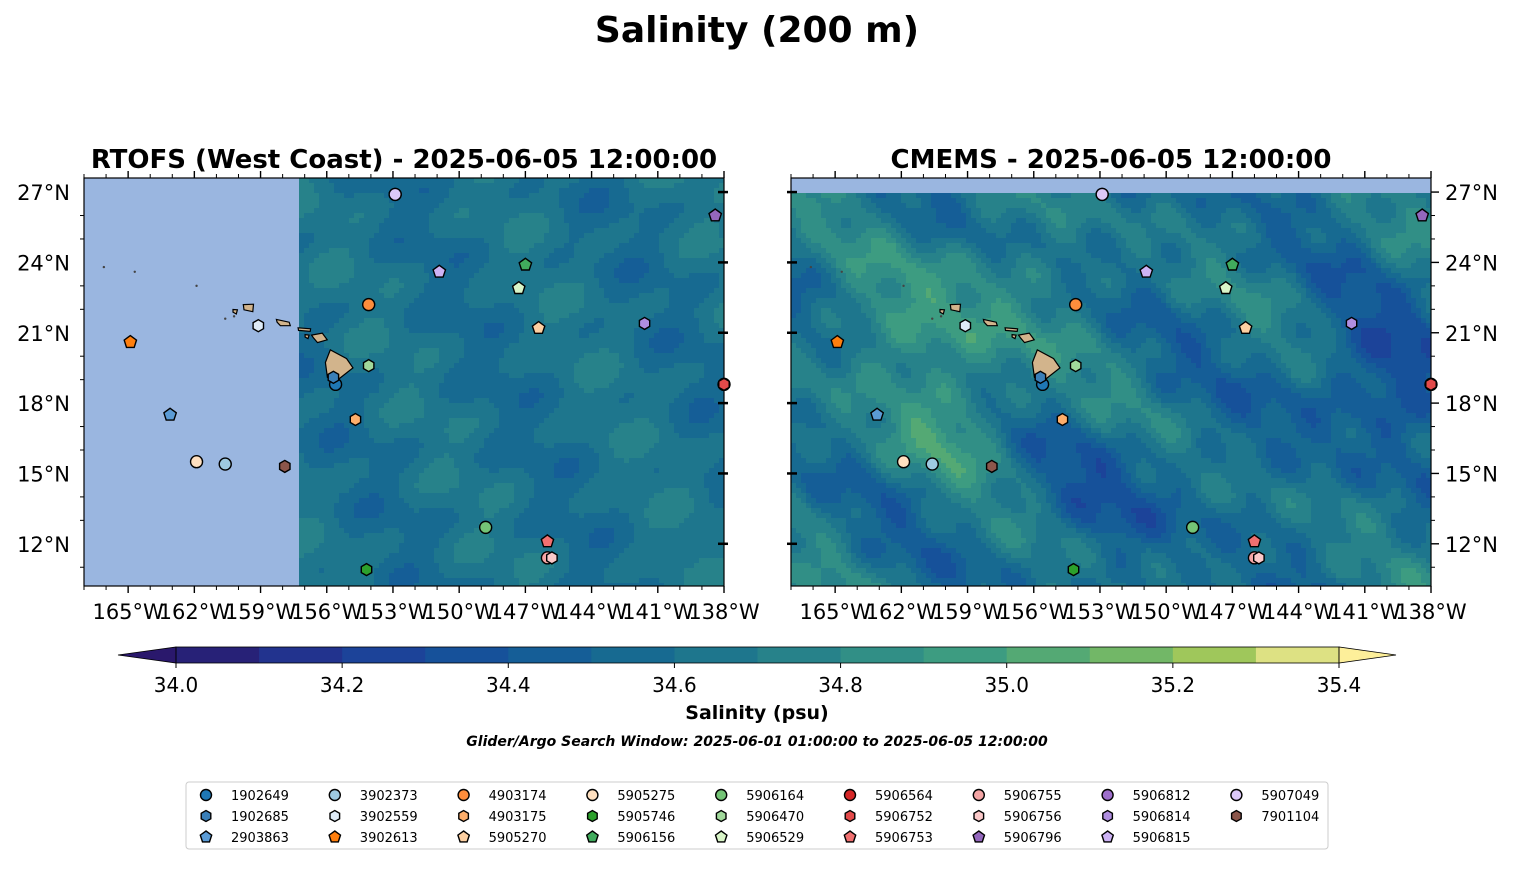  Describe the element at coordinates (715, 215) in the screenshot. I see `float-5906796-marker` at that location.